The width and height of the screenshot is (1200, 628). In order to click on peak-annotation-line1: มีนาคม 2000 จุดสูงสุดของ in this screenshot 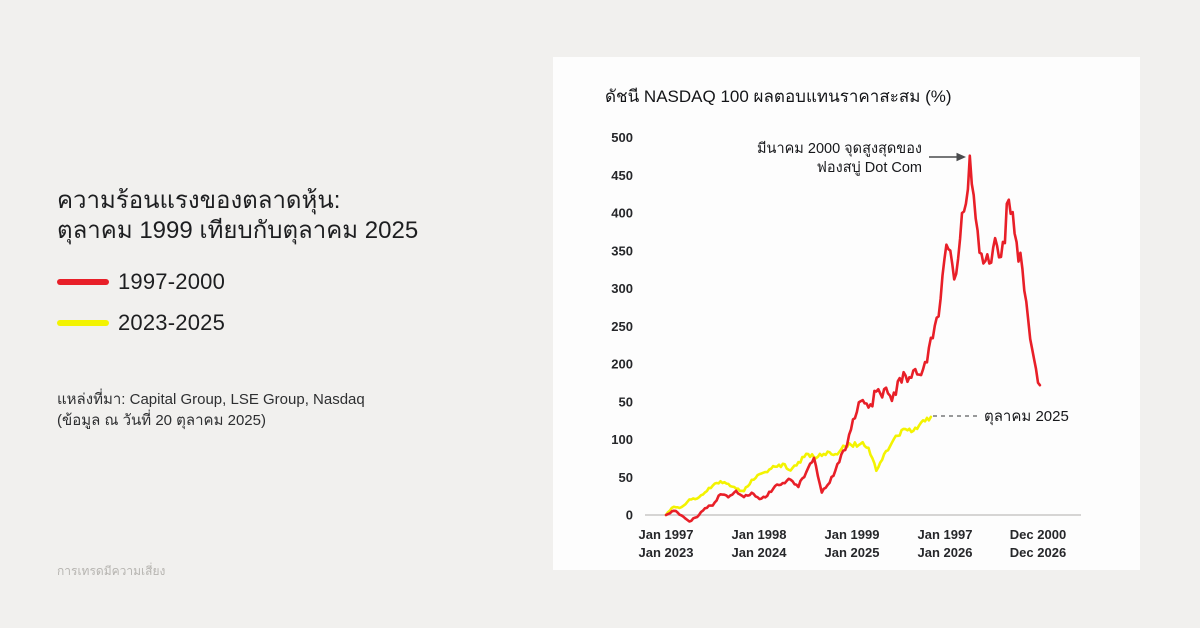, I will do `click(839, 148)`.